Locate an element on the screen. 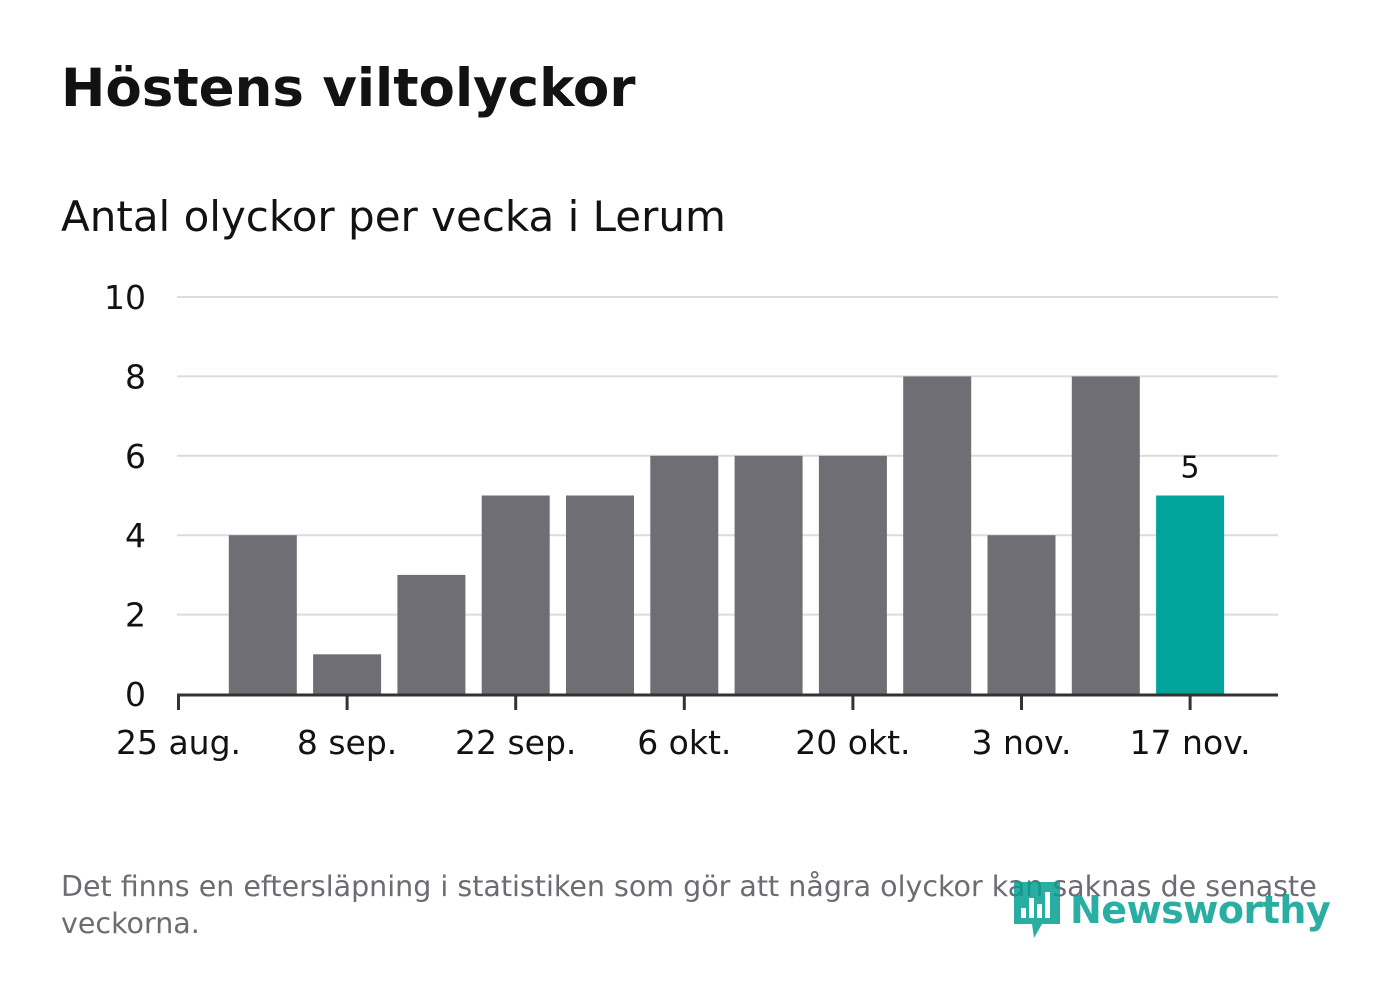  bar-value-label: 5 is located at coordinates (1190, 468).